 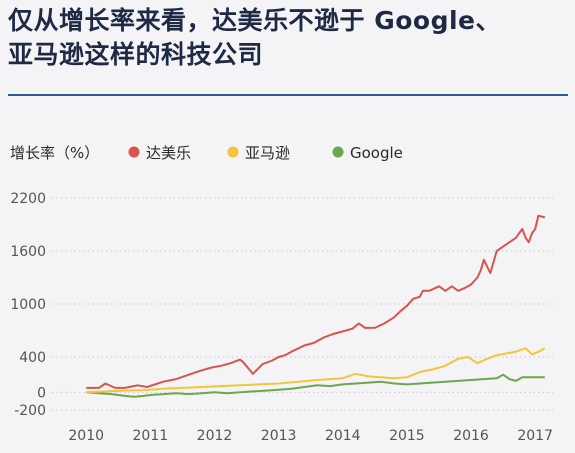 I want to click on legend-label-amazon: 亚马逊, so click(x=267, y=153).